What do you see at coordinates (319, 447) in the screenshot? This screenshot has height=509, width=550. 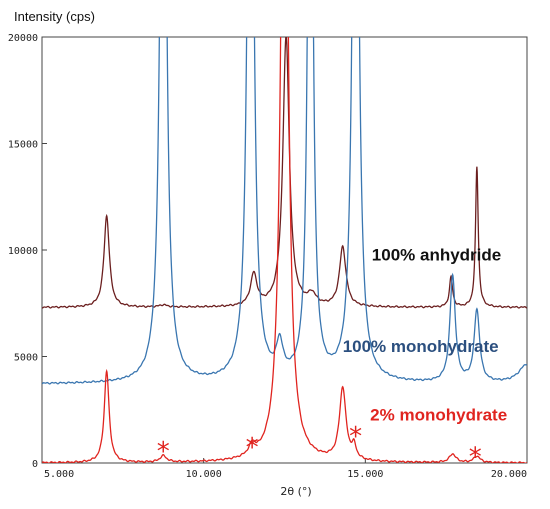 I see `annotations: * * * *` at bounding box center [319, 447].